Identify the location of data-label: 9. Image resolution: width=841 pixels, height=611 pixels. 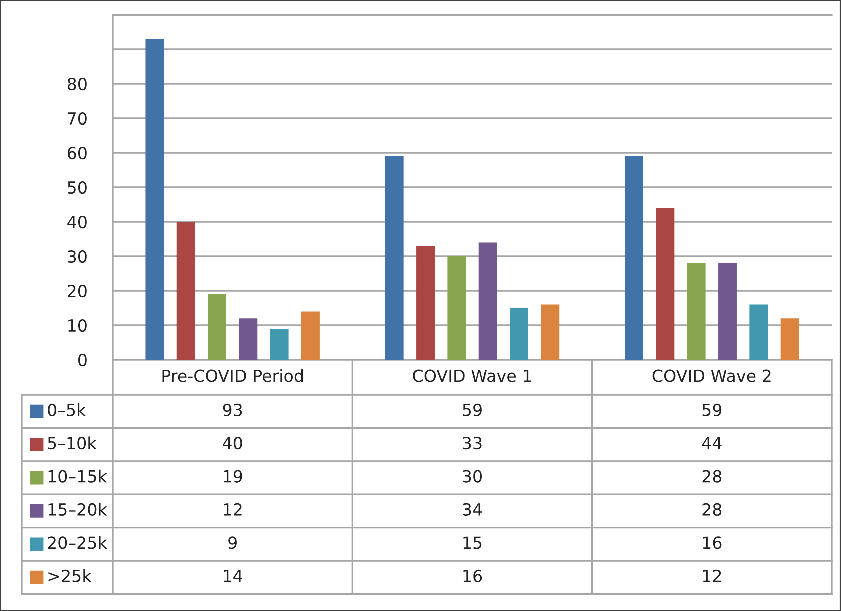
(232, 543).